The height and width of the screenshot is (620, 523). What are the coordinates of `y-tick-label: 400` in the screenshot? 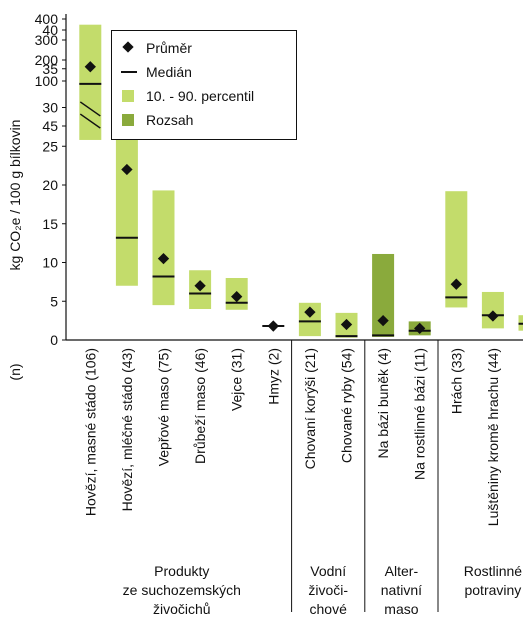 It's located at (47, 19).